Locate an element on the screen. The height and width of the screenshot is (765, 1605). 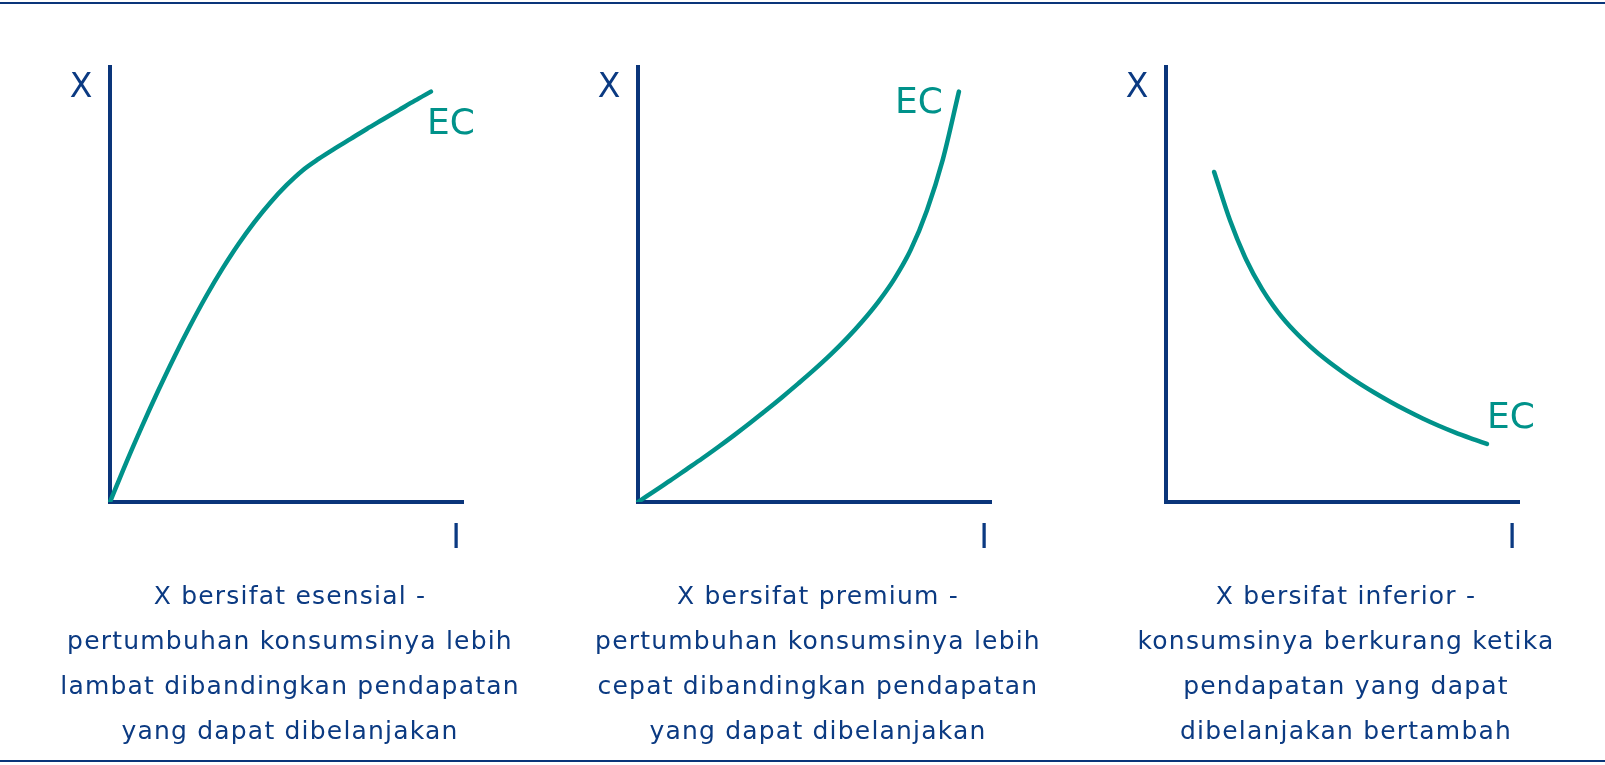
text: X bersifat premium - pertumbuhan konsumsinya lebih cepat dibandingkan pendapatan yang dapat dibelanjakan is located at coordinates (818, 663).